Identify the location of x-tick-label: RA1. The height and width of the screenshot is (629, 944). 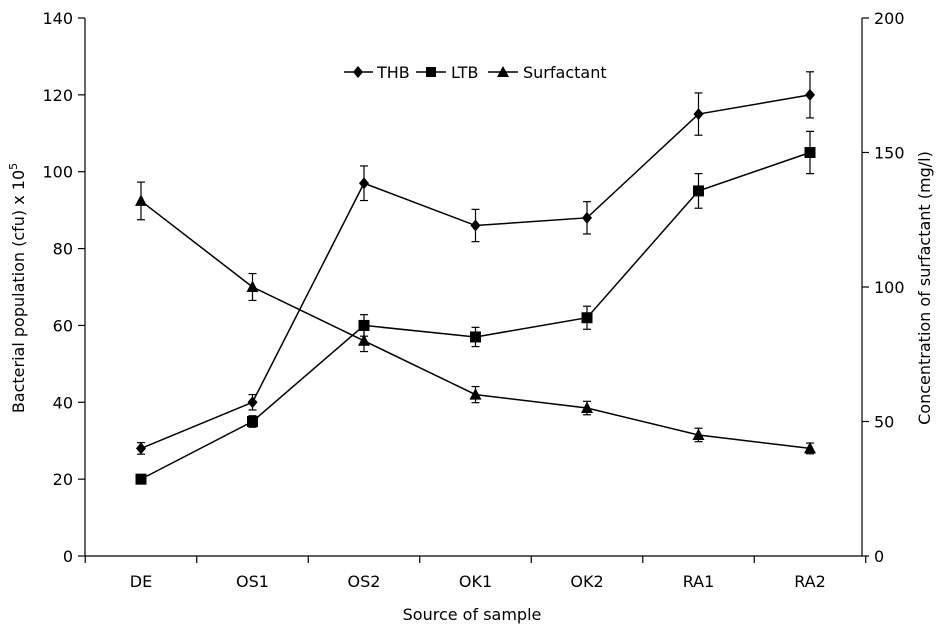
(699, 581).